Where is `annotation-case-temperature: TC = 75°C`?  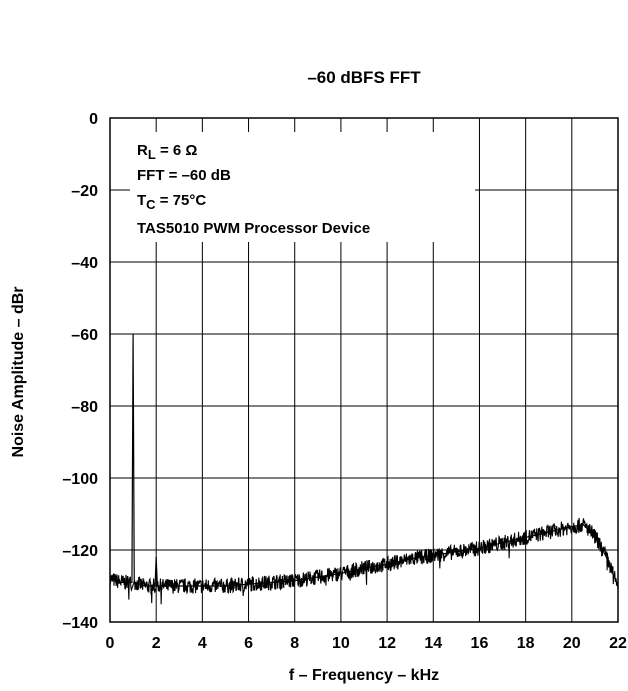
annotation-case-temperature: TC = 75°C is located at coordinates (171, 202).